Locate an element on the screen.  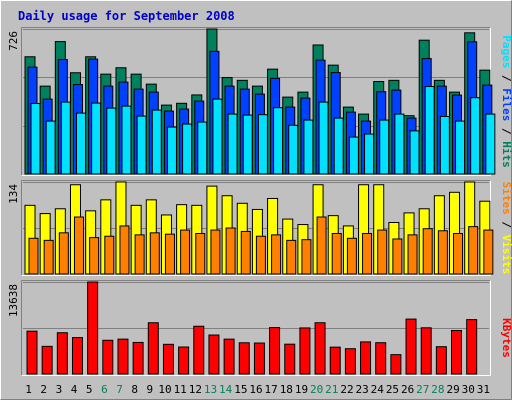
pages-bar-7-fill is located at coordinates (126, 140).